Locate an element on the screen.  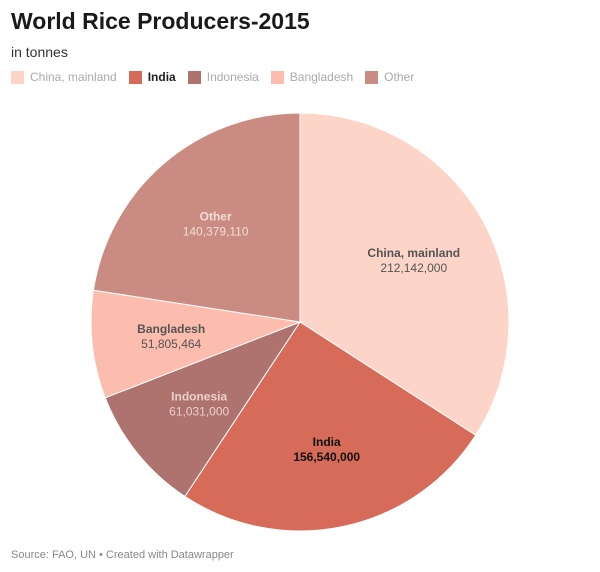
legend-item: Indonesia is located at coordinates (223, 77).